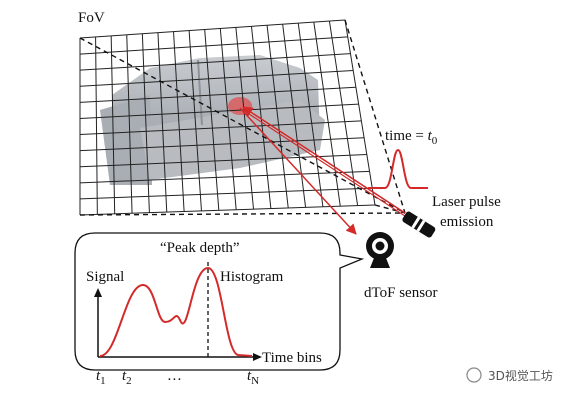 This screenshot has height=400, width=582. What do you see at coordinates (101, 377) in the screenshot?
I see `bin-label: t1` at bounding box center [101, 377].